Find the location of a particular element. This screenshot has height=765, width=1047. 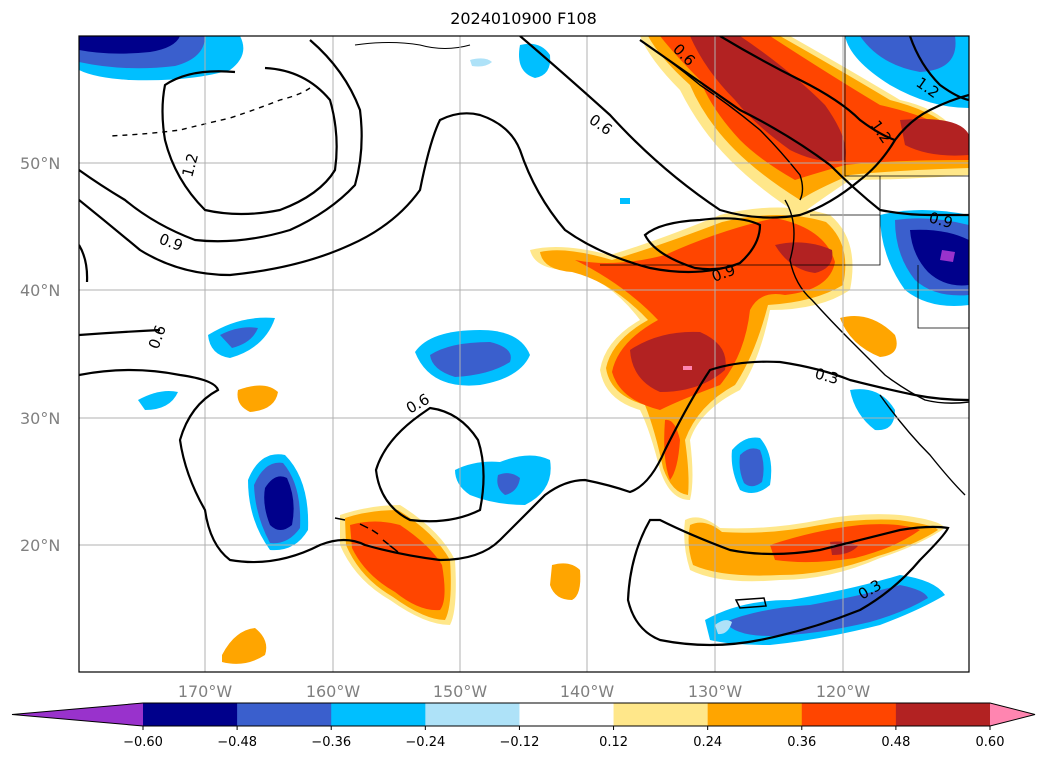

negative-anomaly-ne-inner is located at coordinates (908, 54).